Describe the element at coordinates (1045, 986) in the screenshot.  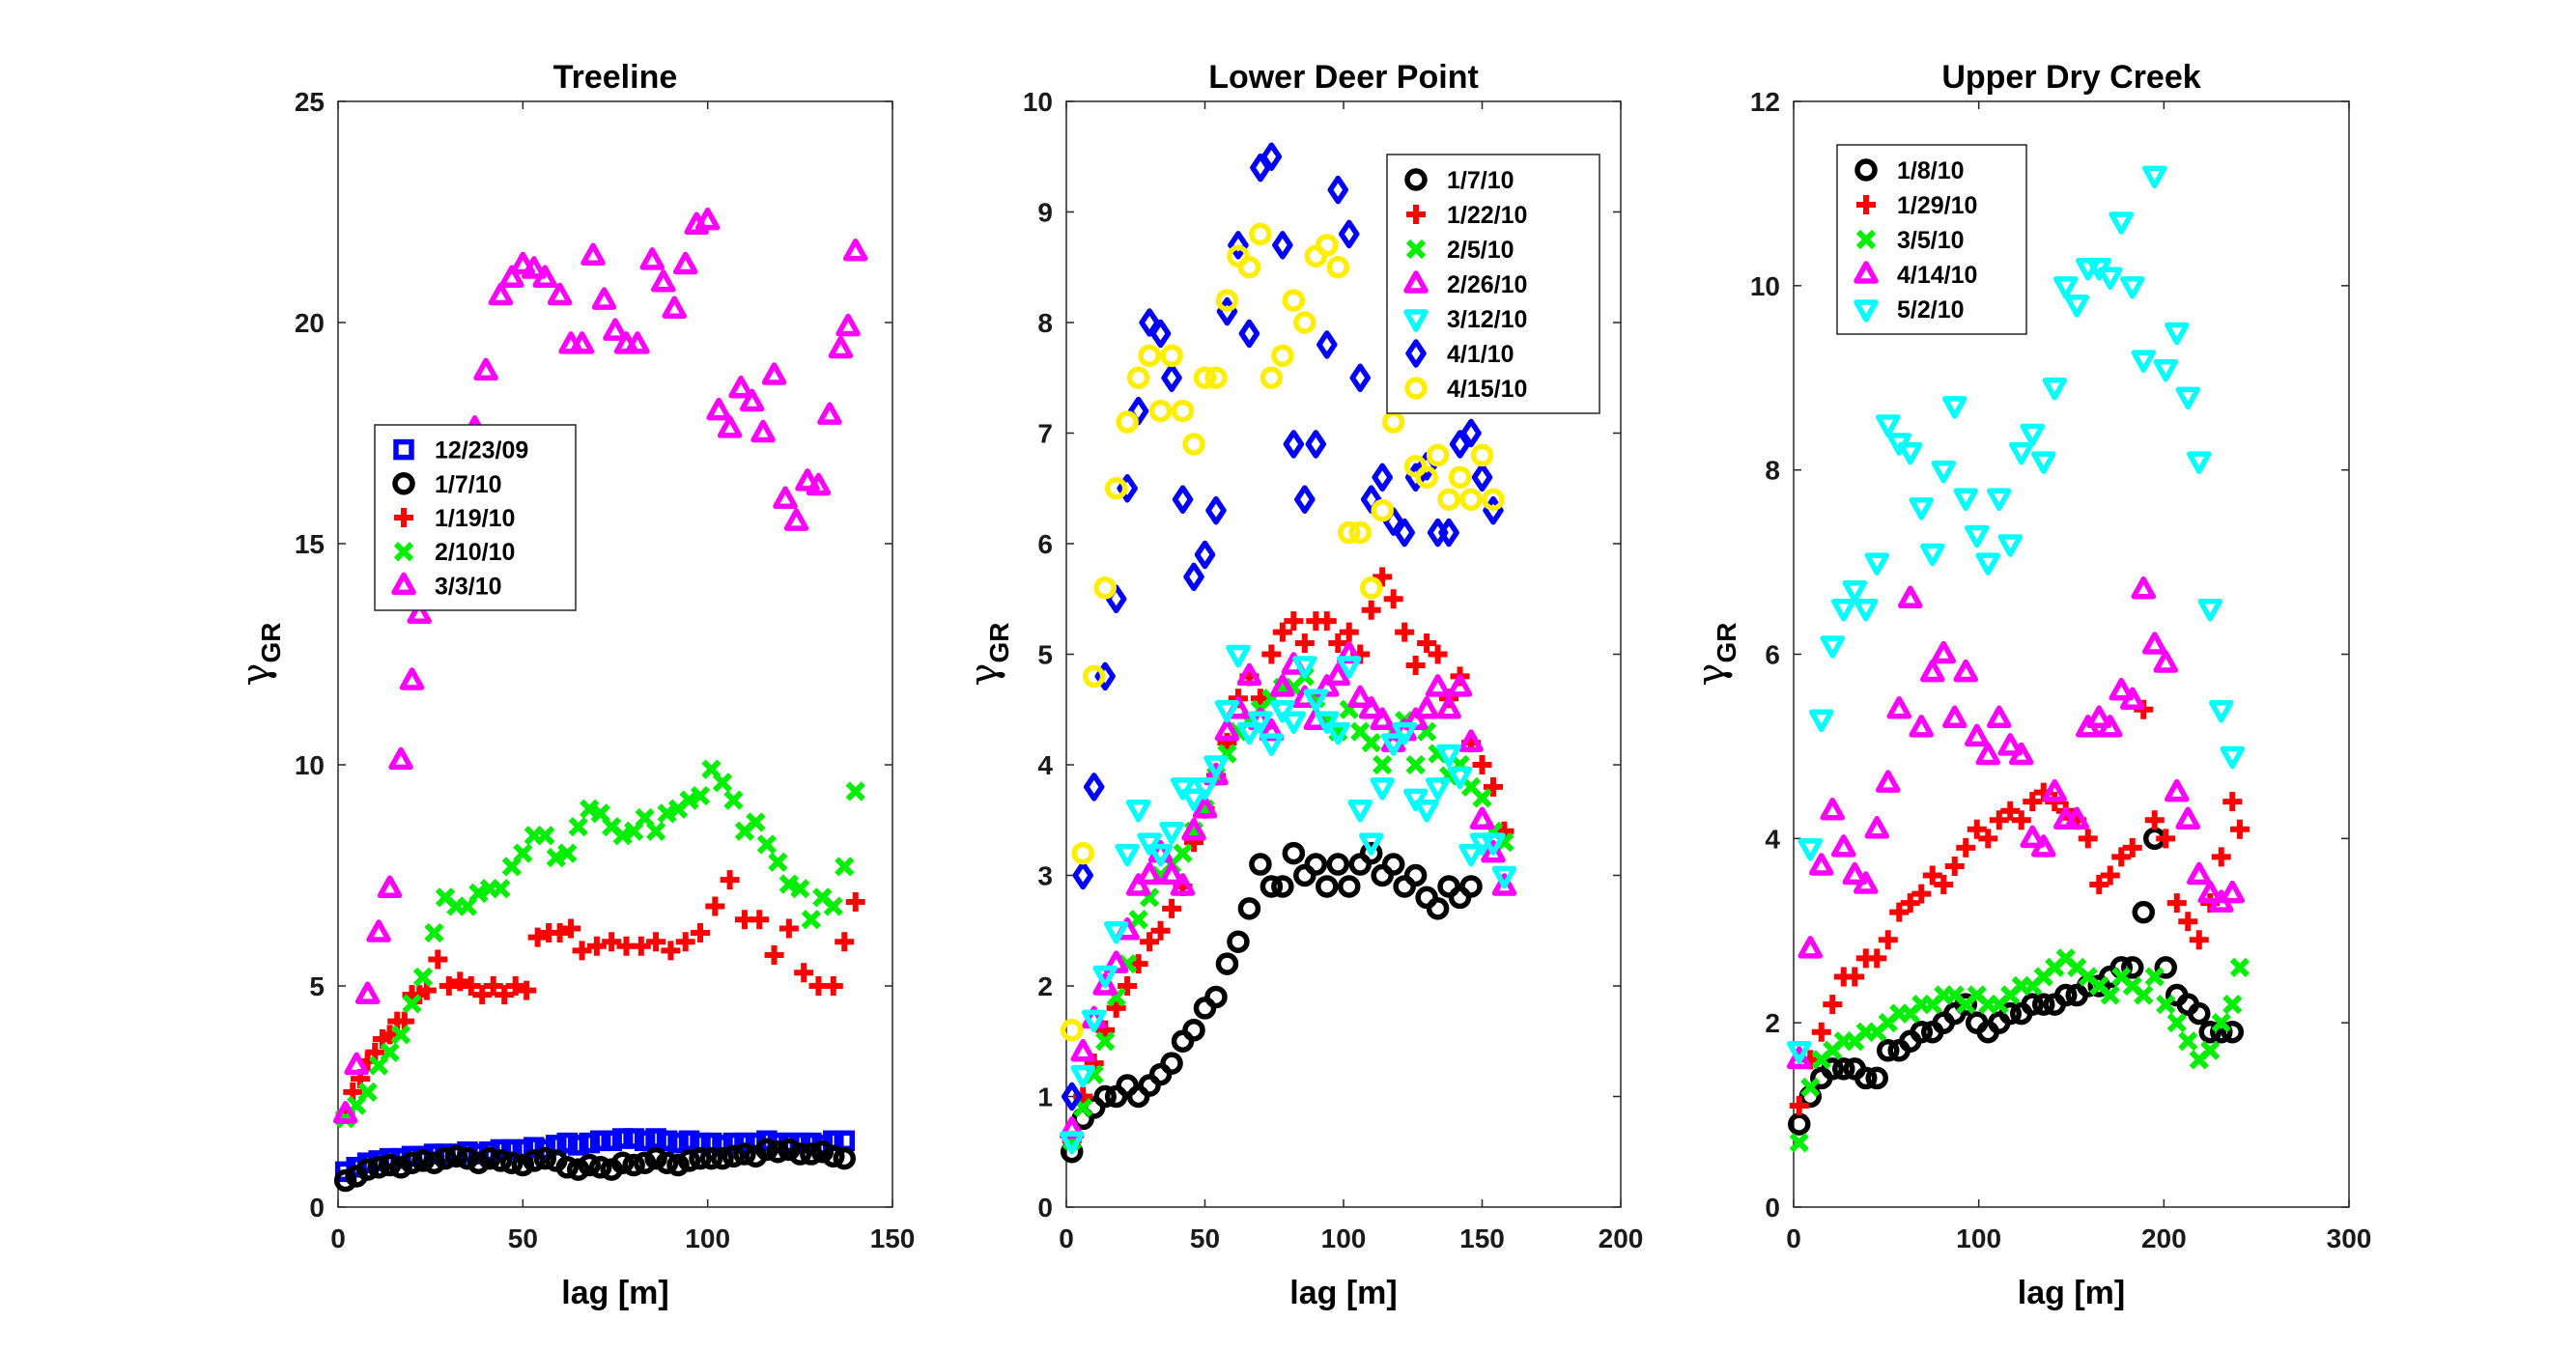
I see `y-tick-label: 2` at that location.